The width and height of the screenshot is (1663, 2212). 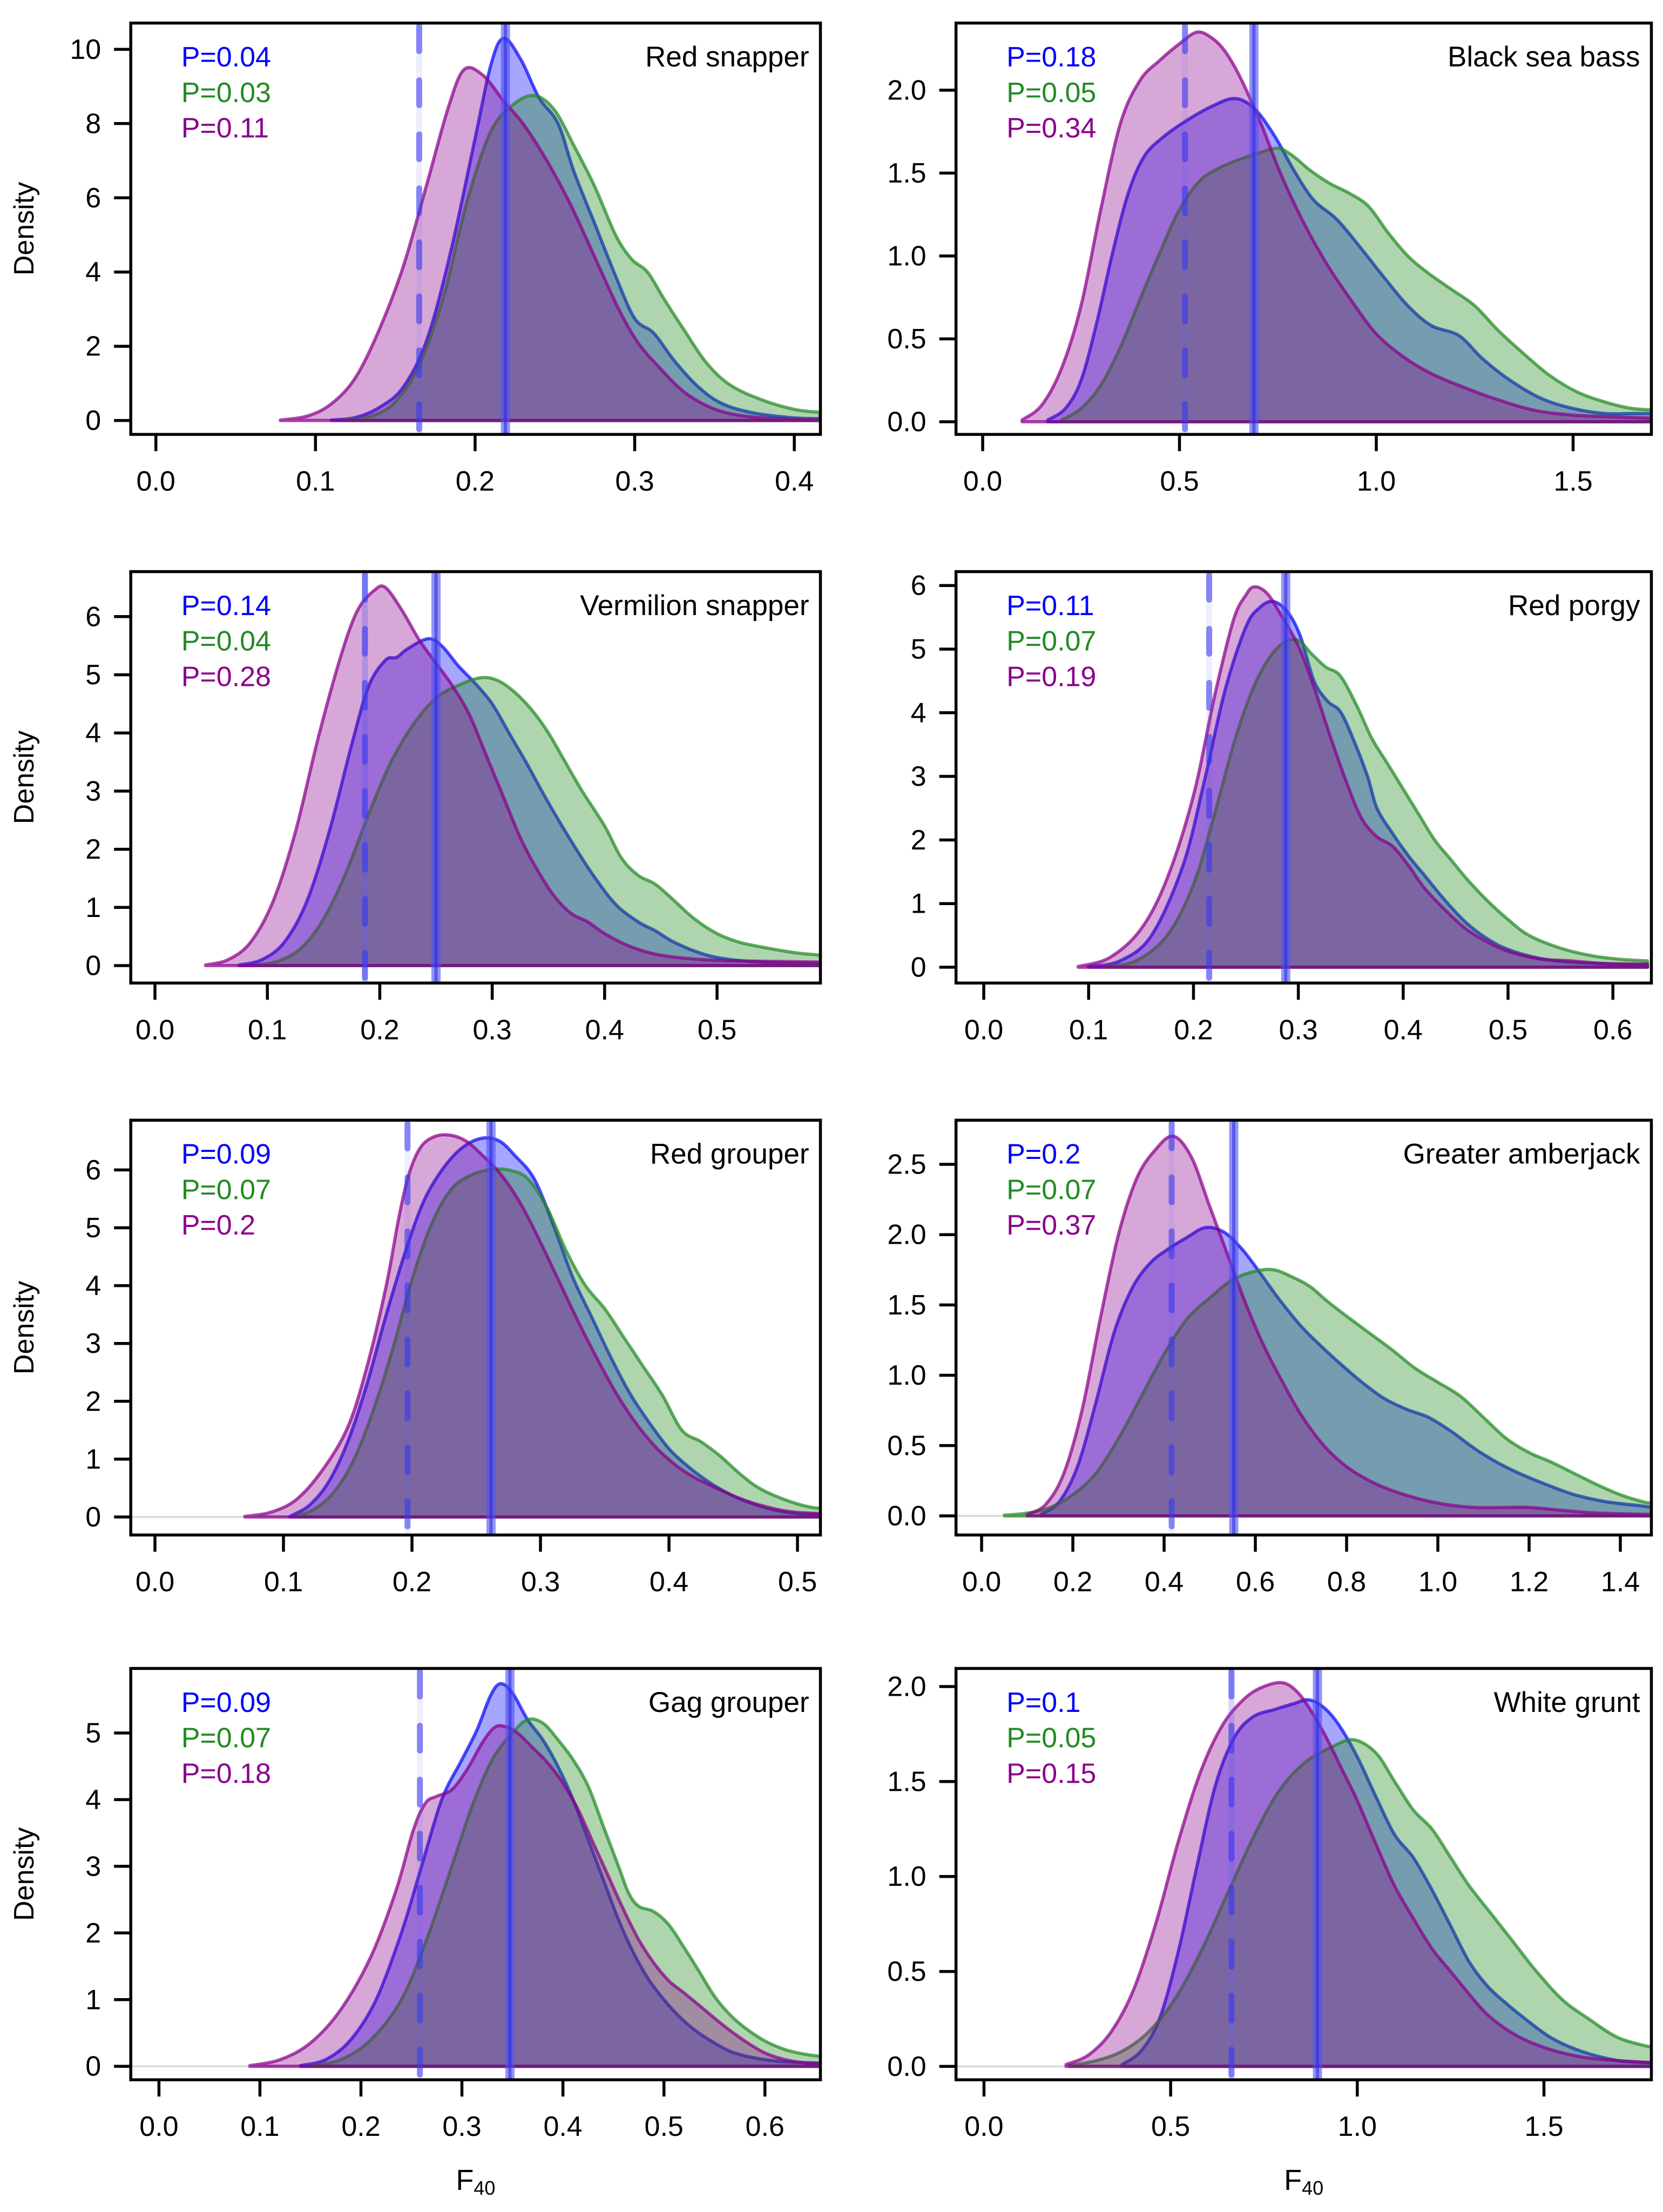 What do you see at coordinates (218, 1225) in the screenshot?
I see `svg-text: P=0.2` at bounding box center [218, 1225].